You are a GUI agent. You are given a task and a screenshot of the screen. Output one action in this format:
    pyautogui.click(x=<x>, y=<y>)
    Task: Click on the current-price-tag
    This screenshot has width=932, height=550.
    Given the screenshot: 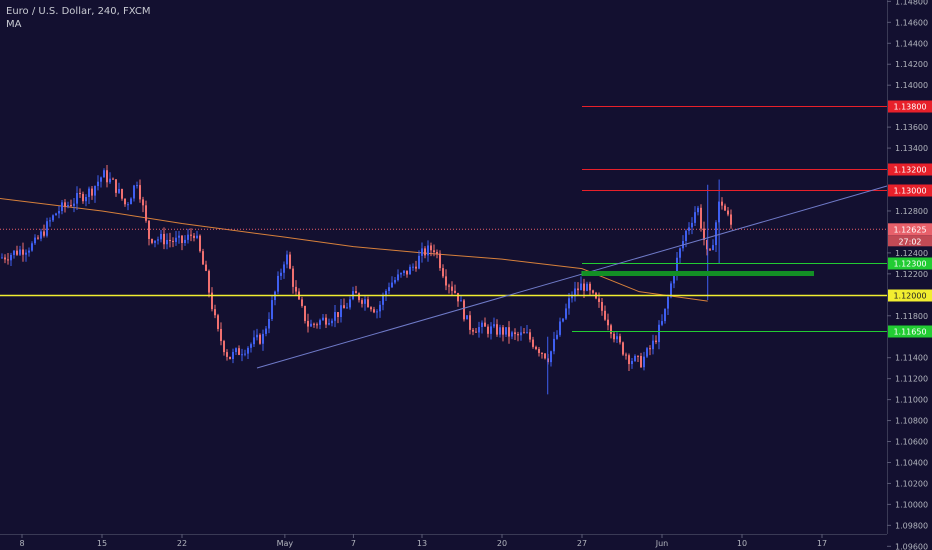 What is the action you would take?
    pyautogui.click(x=910, y=229)
    